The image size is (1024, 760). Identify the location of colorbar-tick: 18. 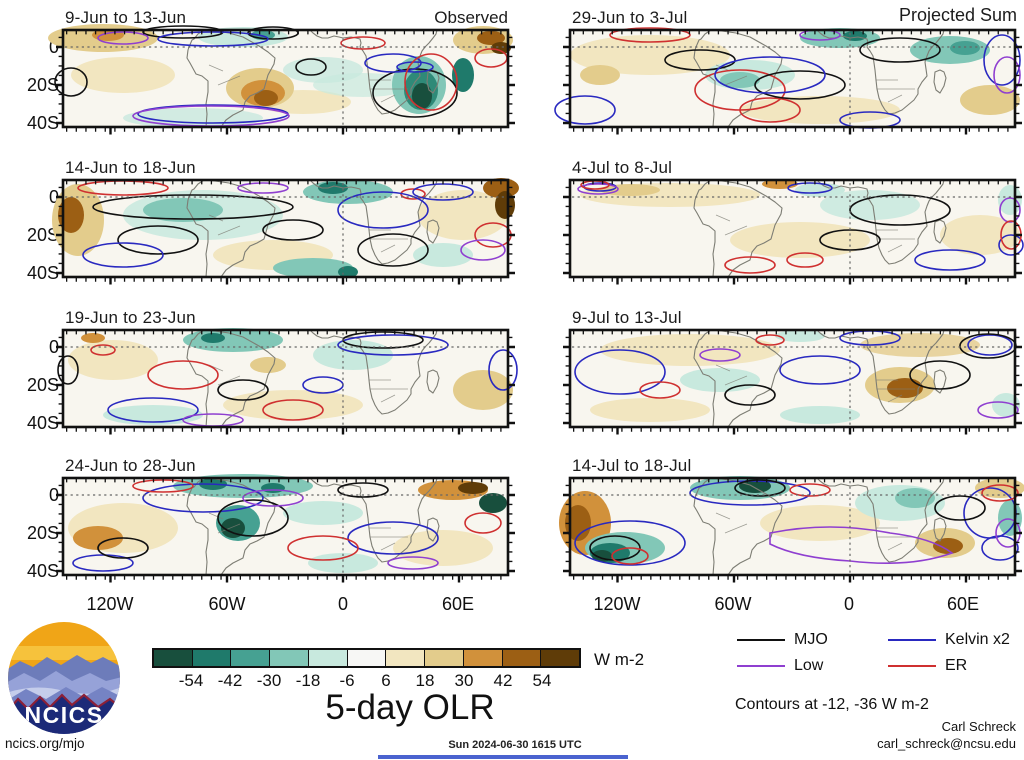
(425, 680).